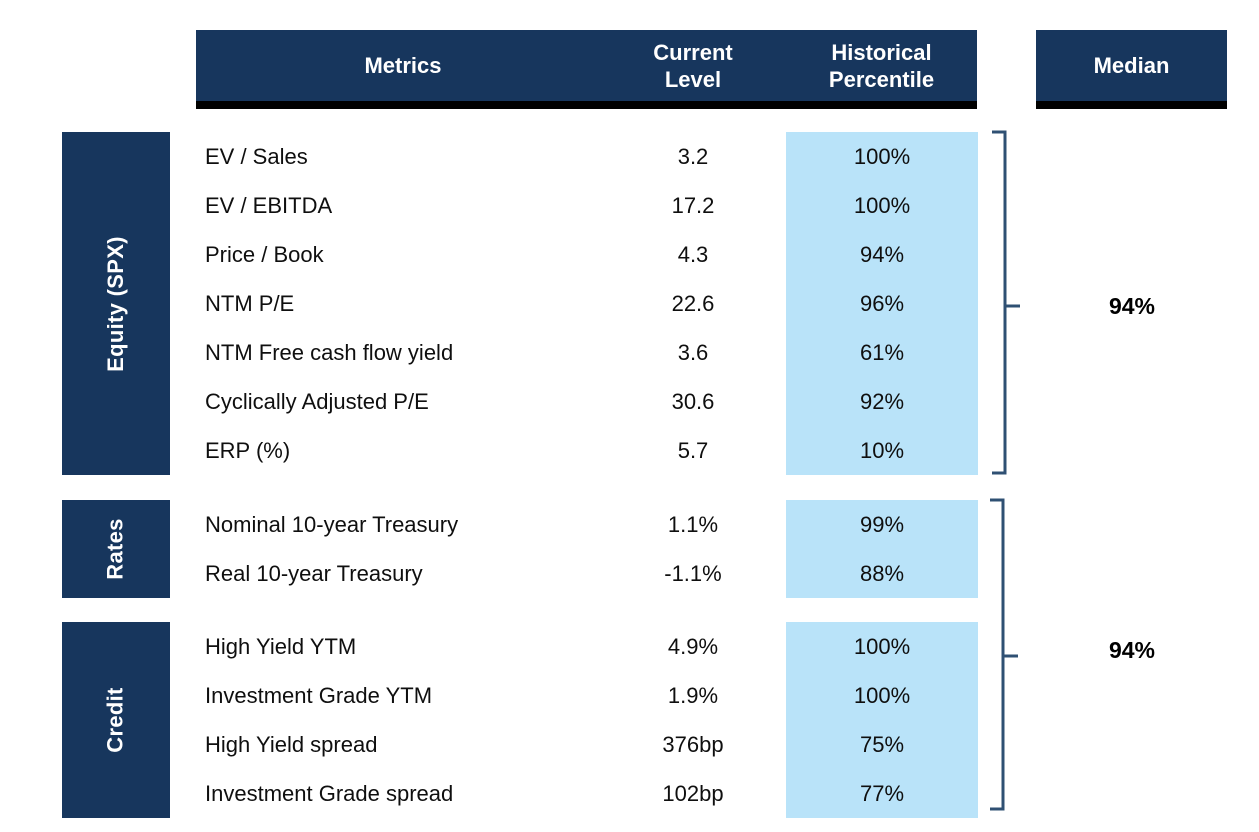 This screenshot has height=832, width=1259. What do you see at coordinates (629, 450) in the screenshot?
I see `table-row: ERP (%) 5.7 10%` at bounding box center [629, 450].